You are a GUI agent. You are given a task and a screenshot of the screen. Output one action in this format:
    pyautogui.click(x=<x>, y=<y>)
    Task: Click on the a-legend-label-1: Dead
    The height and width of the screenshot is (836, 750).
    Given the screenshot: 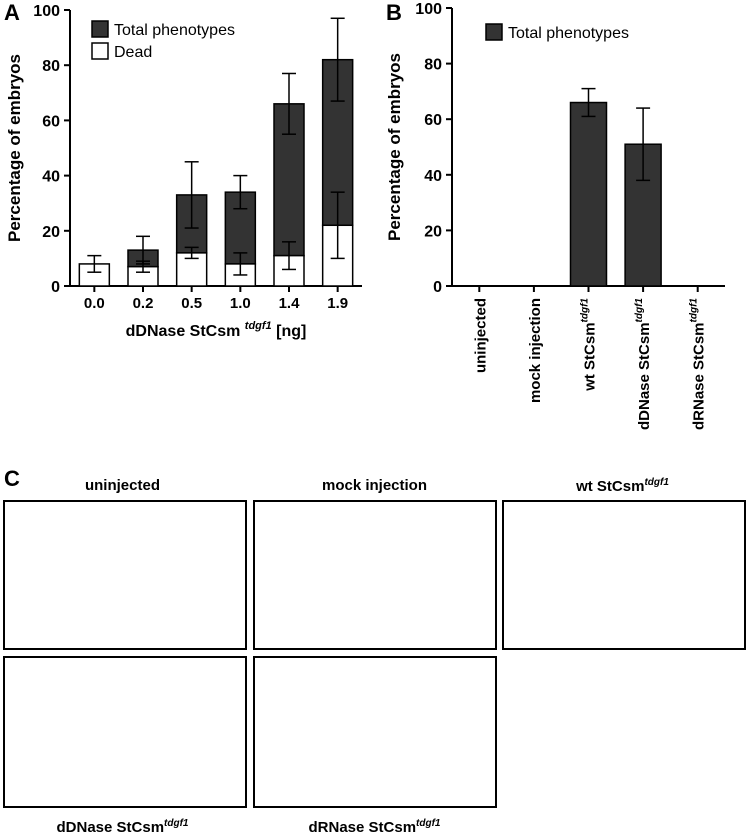 What is the action you would take?
    pyautogui.click(x=133, y=52)
    